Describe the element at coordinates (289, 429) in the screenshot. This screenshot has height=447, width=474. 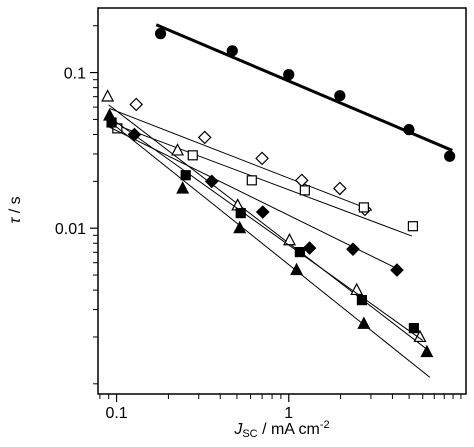
I see `x-unit: / mA cm` at that location.